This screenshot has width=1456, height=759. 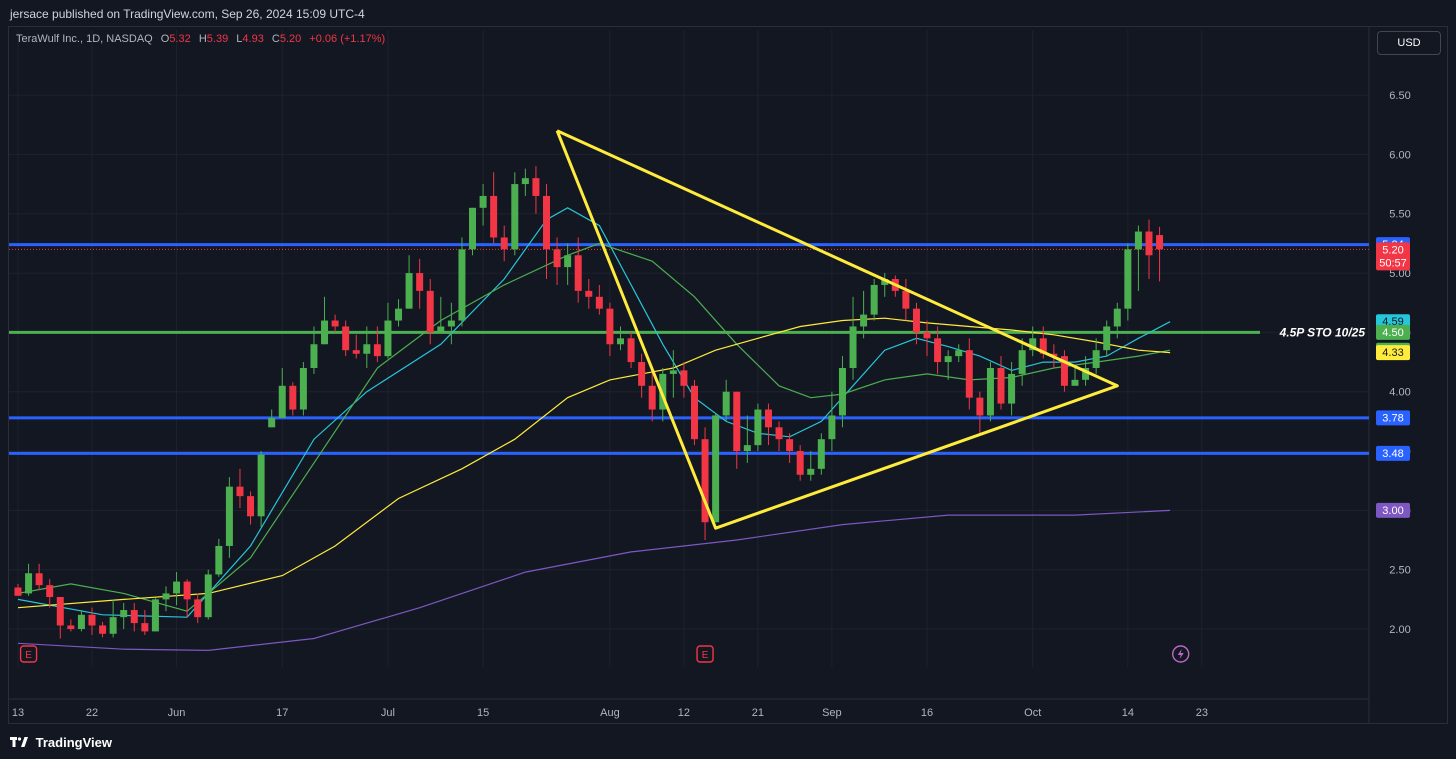 I want to click on price-tag-label: 3.00, so click(x=1392, y=511).